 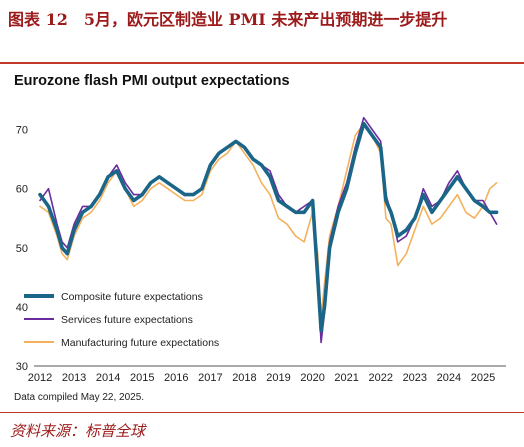 I want to click on x-tick-label: 2025, so click(x=483, y=378).